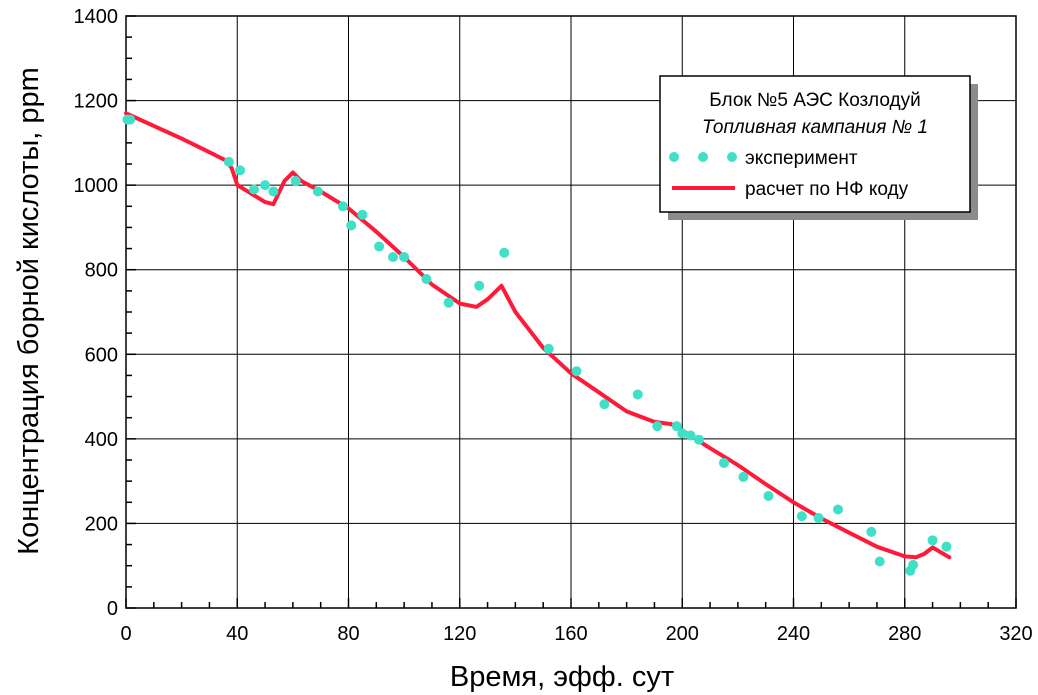 The width and height of the screenshot is (1038, 695). Describe the element at coordinates (237, 634) in the screenshot. I see `x-tick-label-40: 40` at that location.